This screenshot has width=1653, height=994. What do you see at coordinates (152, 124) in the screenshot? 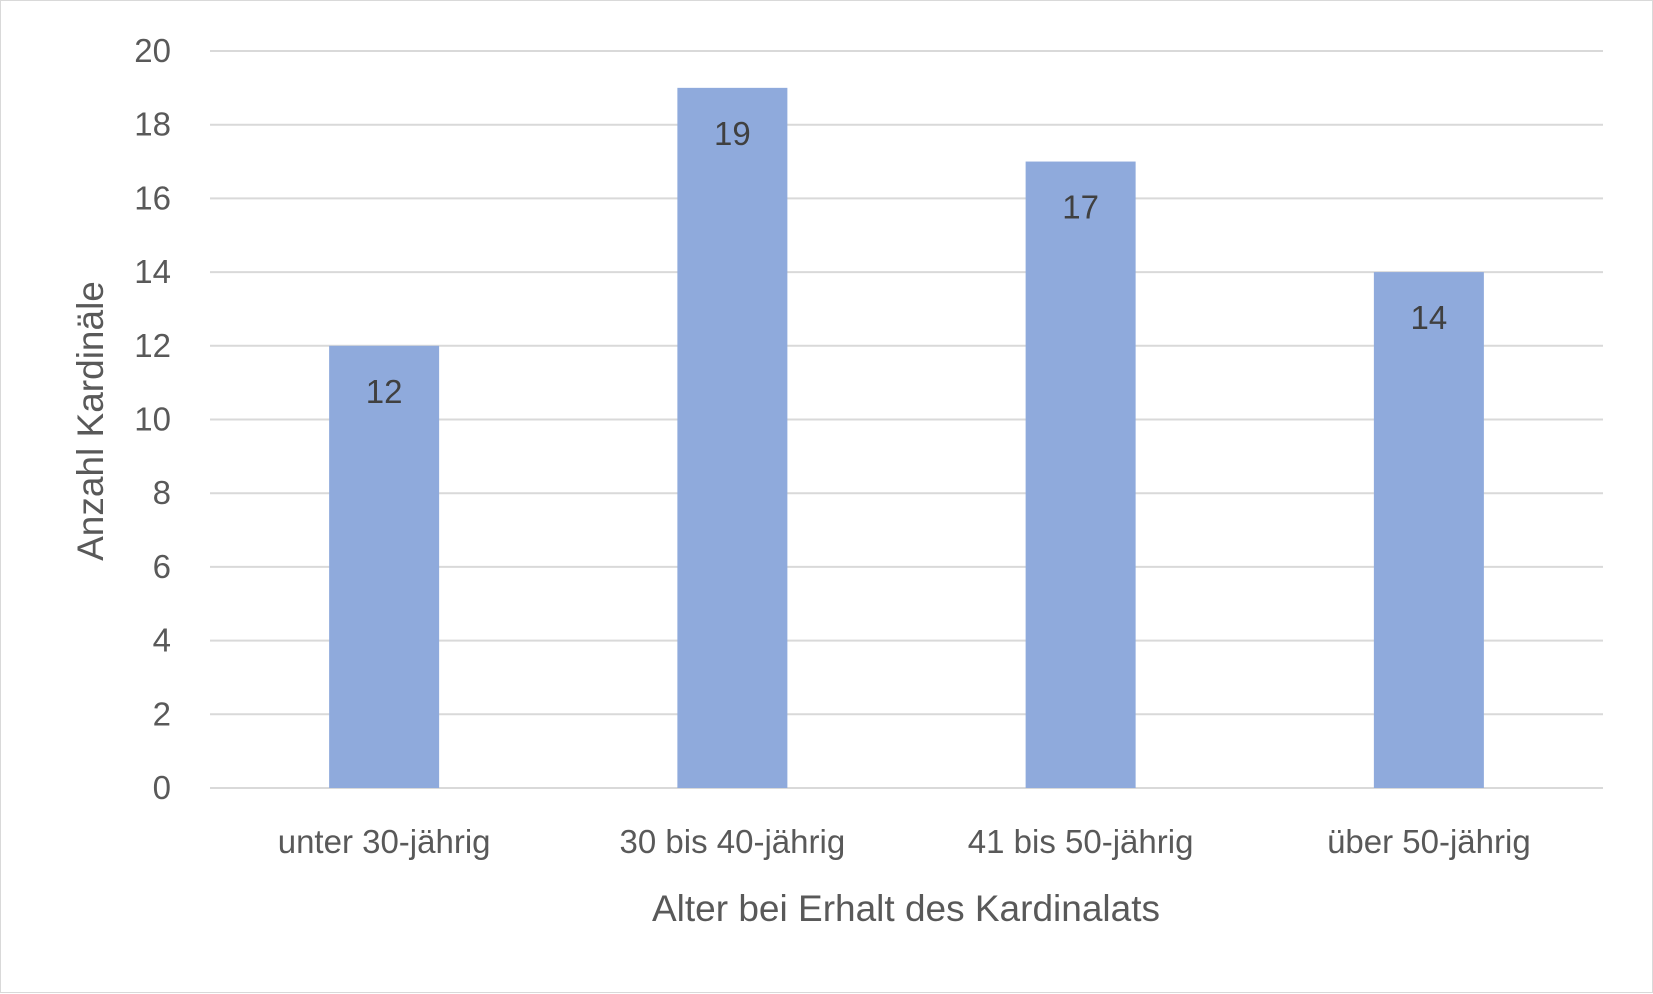
I see `y-tick-label: 18` at bounding box center [152, 124].